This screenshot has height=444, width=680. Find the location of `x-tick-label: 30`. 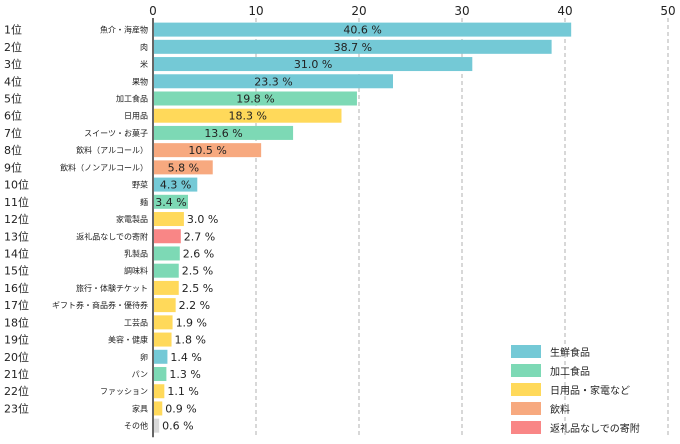

x-tick-label: 30 is located at coordinates (461, 11).